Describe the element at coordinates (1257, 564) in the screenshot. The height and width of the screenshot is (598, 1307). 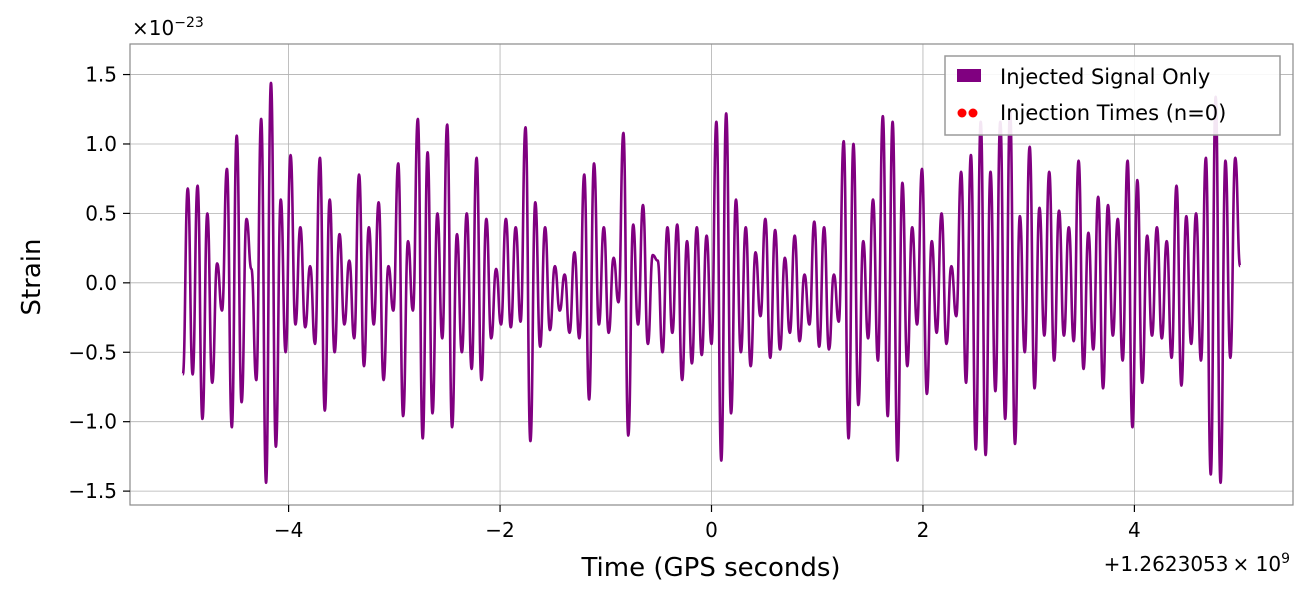
I see `x-offset-times: × 10` at that location.